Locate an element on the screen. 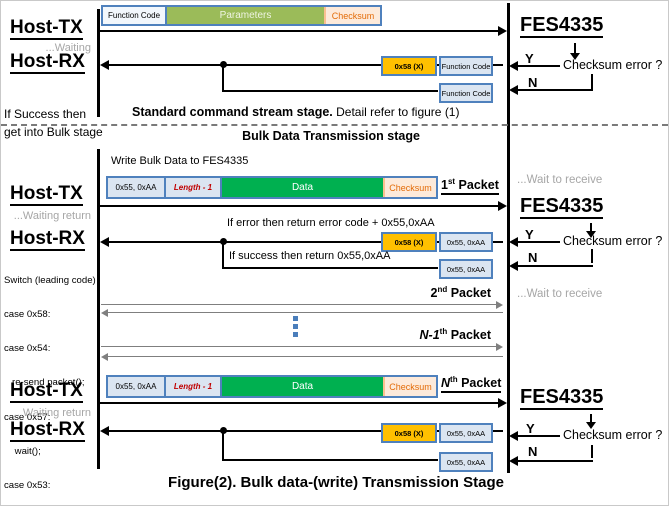 The image size is (669, 506). error-code-box-2: 0x58 (X) is located at coordinates (409, 242).